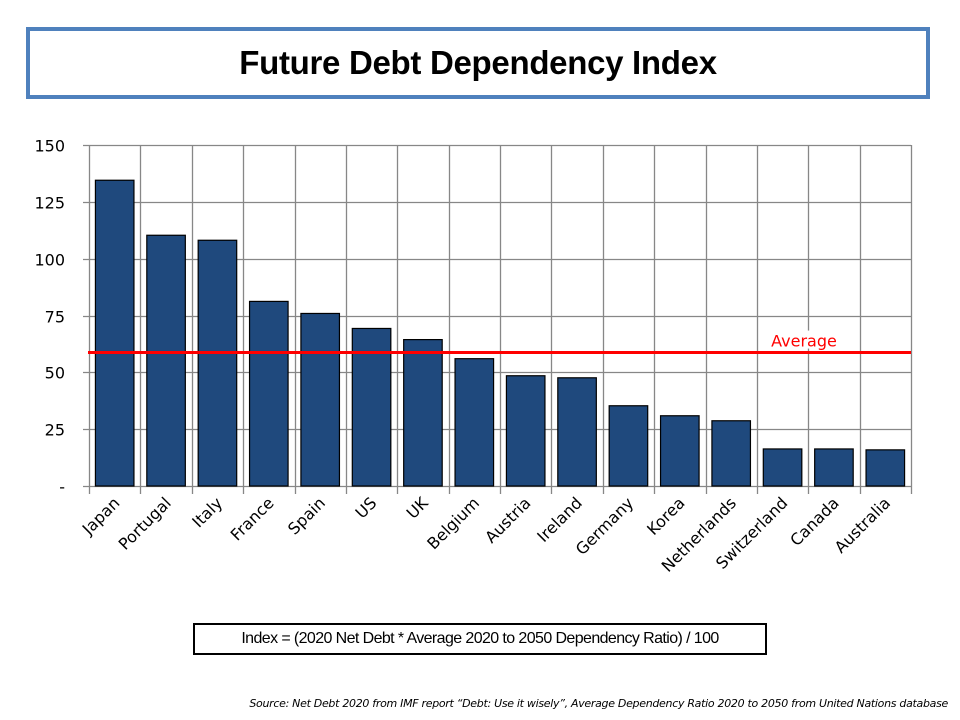  Describe the element at coordinates (114, 333) in the screenshot. I see `bar-japan` at that location.